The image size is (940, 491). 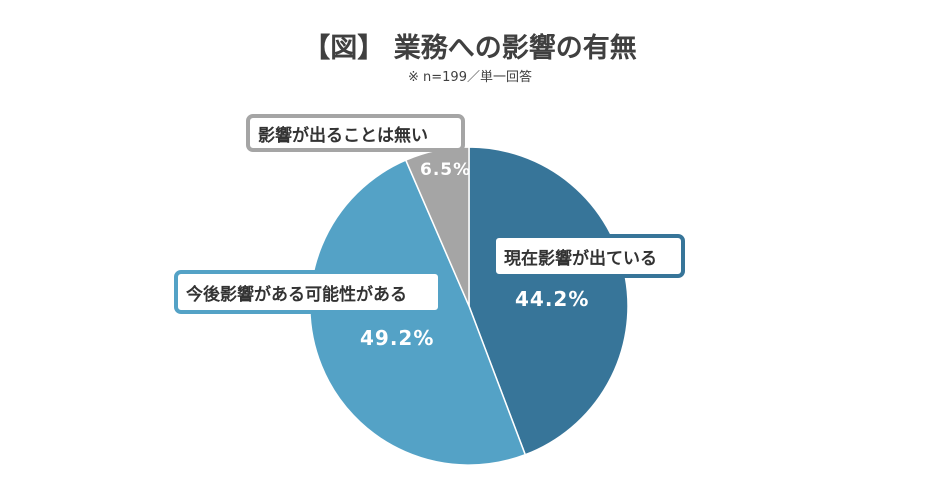 I want to click on value-current: 44.2%, so click(x=552, y=299).